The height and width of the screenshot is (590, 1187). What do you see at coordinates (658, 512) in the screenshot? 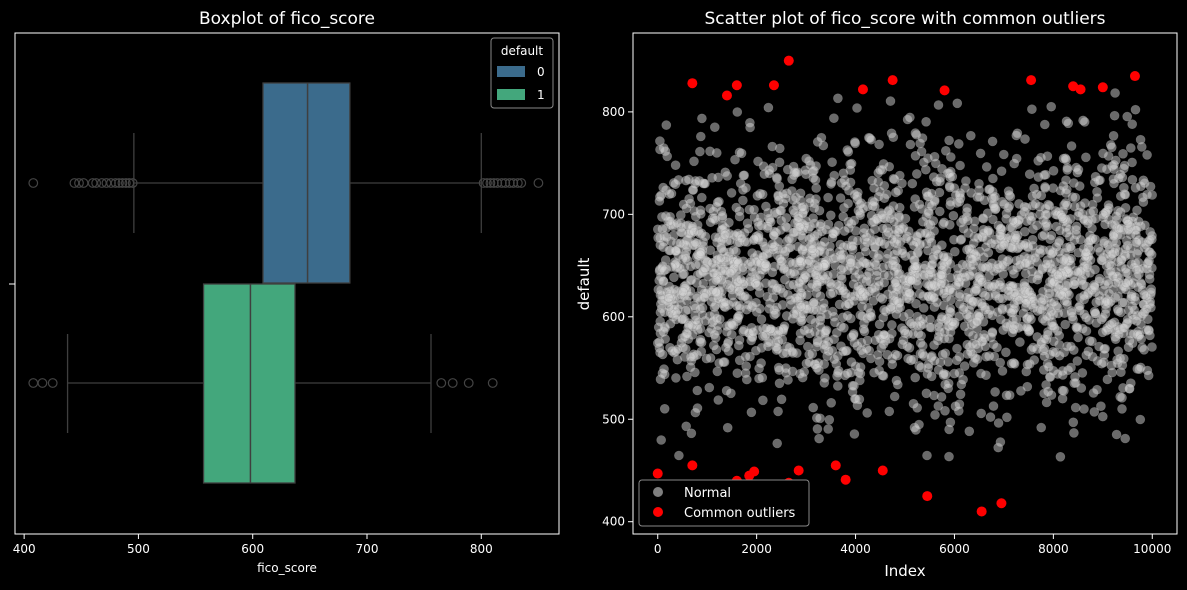
I see `legend-marker-outliers` at bounding box center [658, 512].